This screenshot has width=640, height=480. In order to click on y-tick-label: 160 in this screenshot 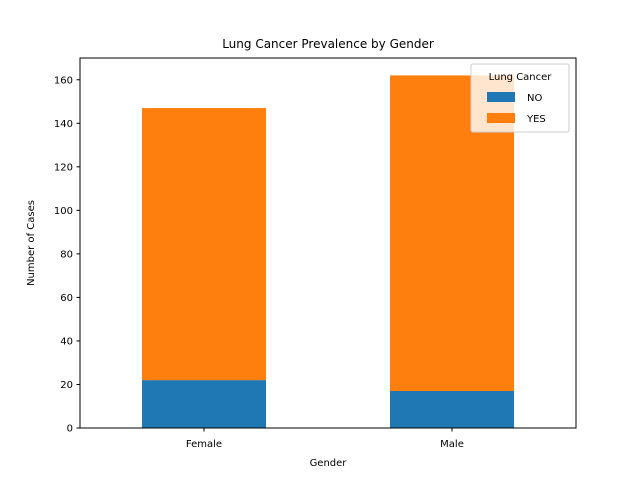, I will do `click(63, 80)`.